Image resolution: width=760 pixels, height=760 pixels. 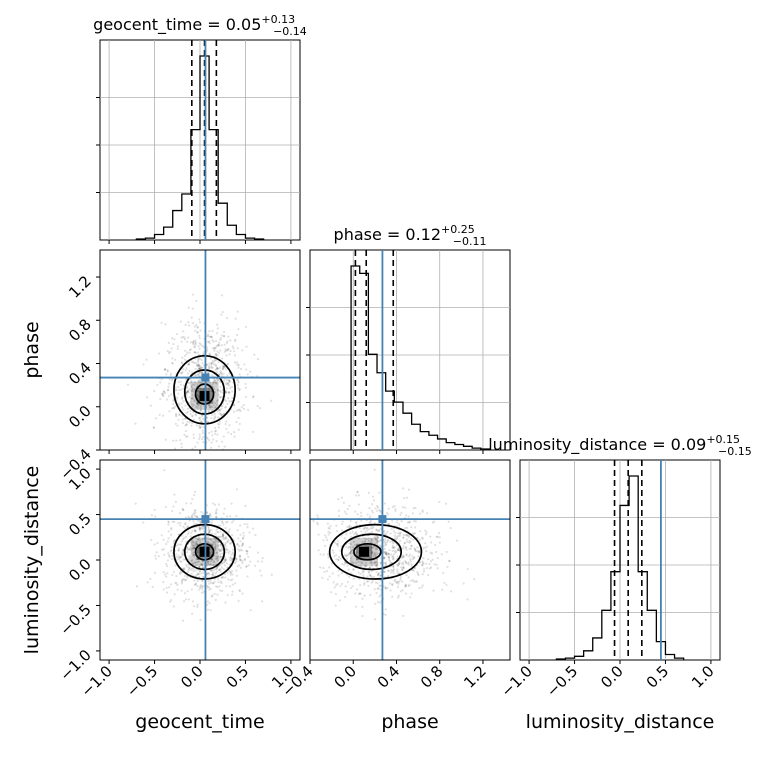 I want to click on panel-frame, so click(x=410, y=350).